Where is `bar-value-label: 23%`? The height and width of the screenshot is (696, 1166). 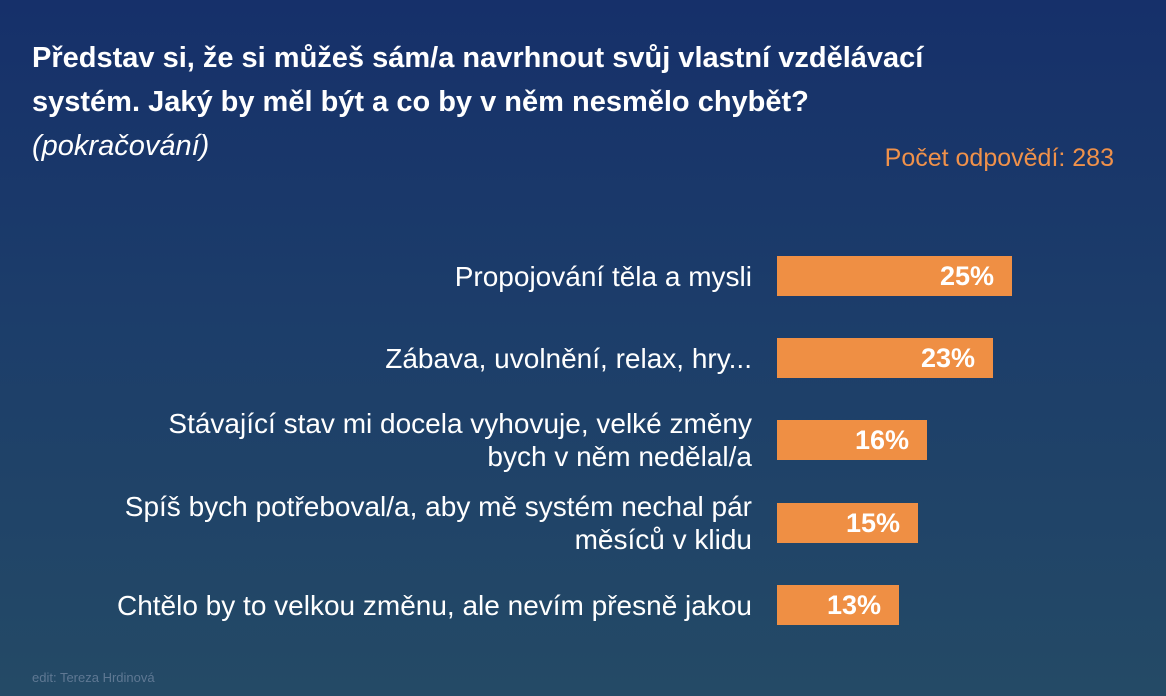
bar-value-label: 23% is located at coordinates (947, 358).